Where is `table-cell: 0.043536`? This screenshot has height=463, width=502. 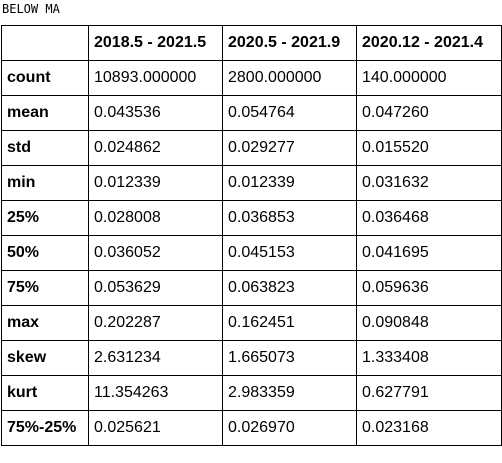
table-cell: 0.043536 is located at coordinates (156, 113).